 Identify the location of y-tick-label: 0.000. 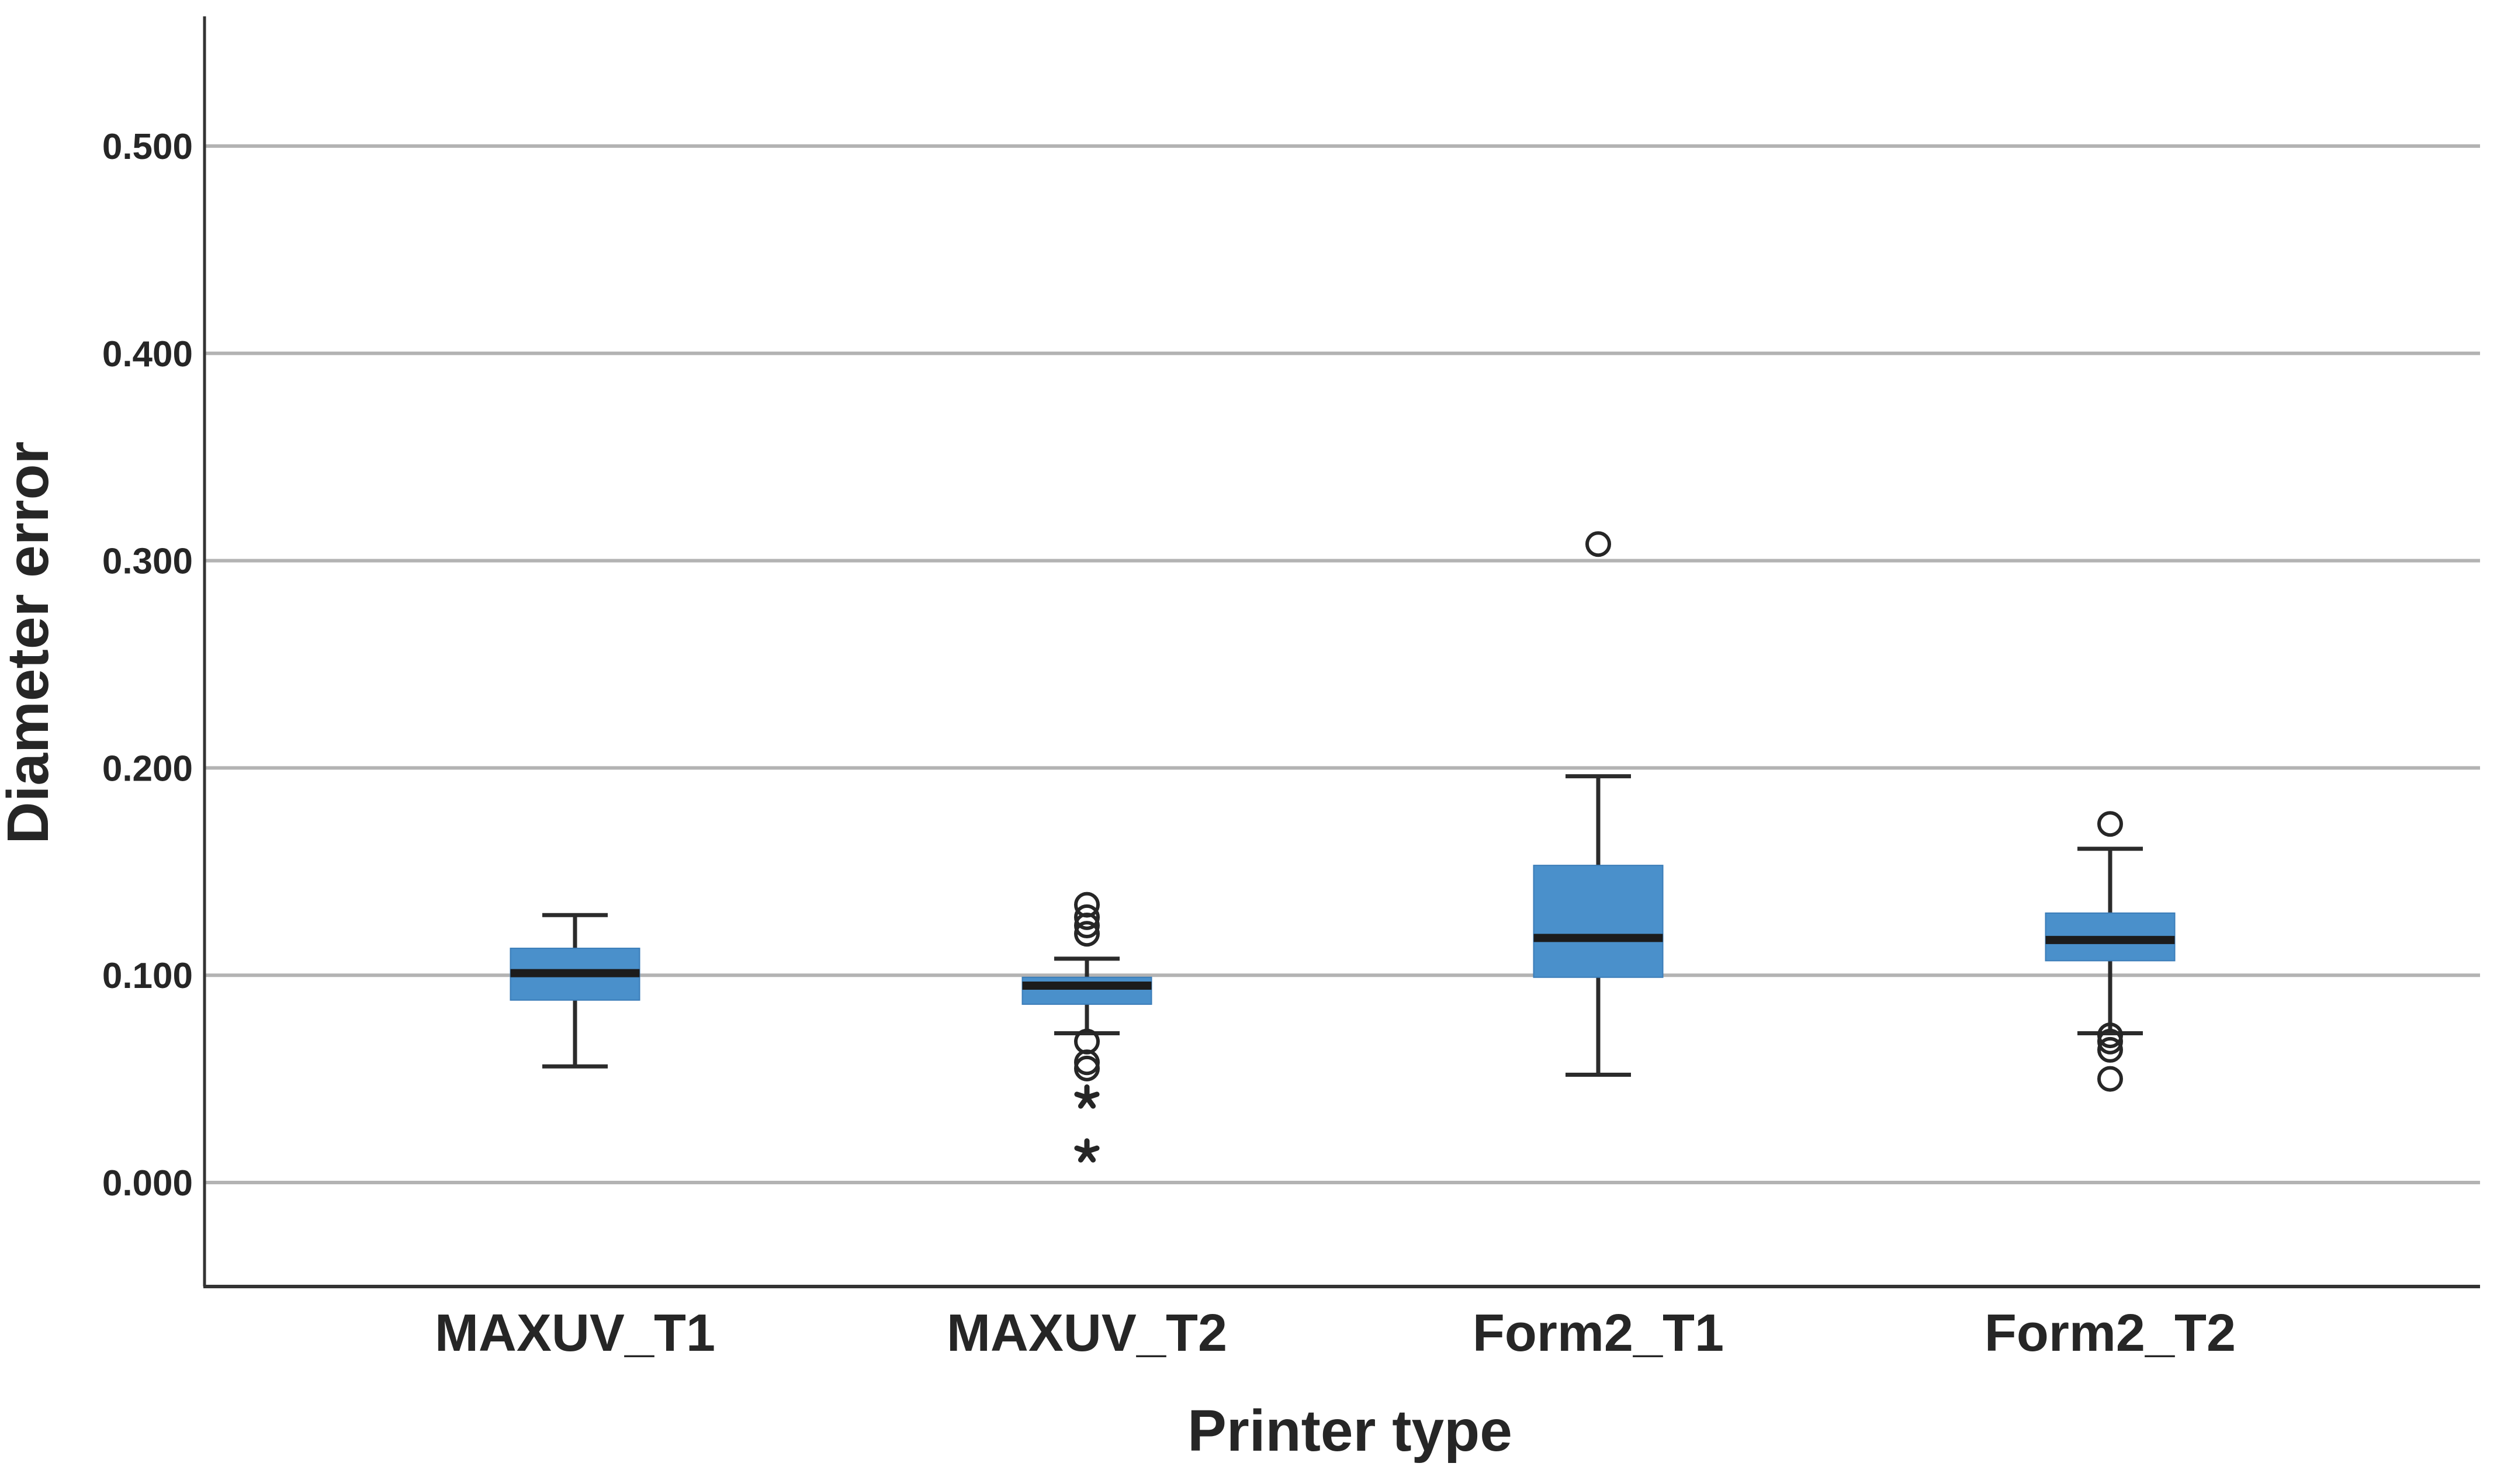
(147, 1183).